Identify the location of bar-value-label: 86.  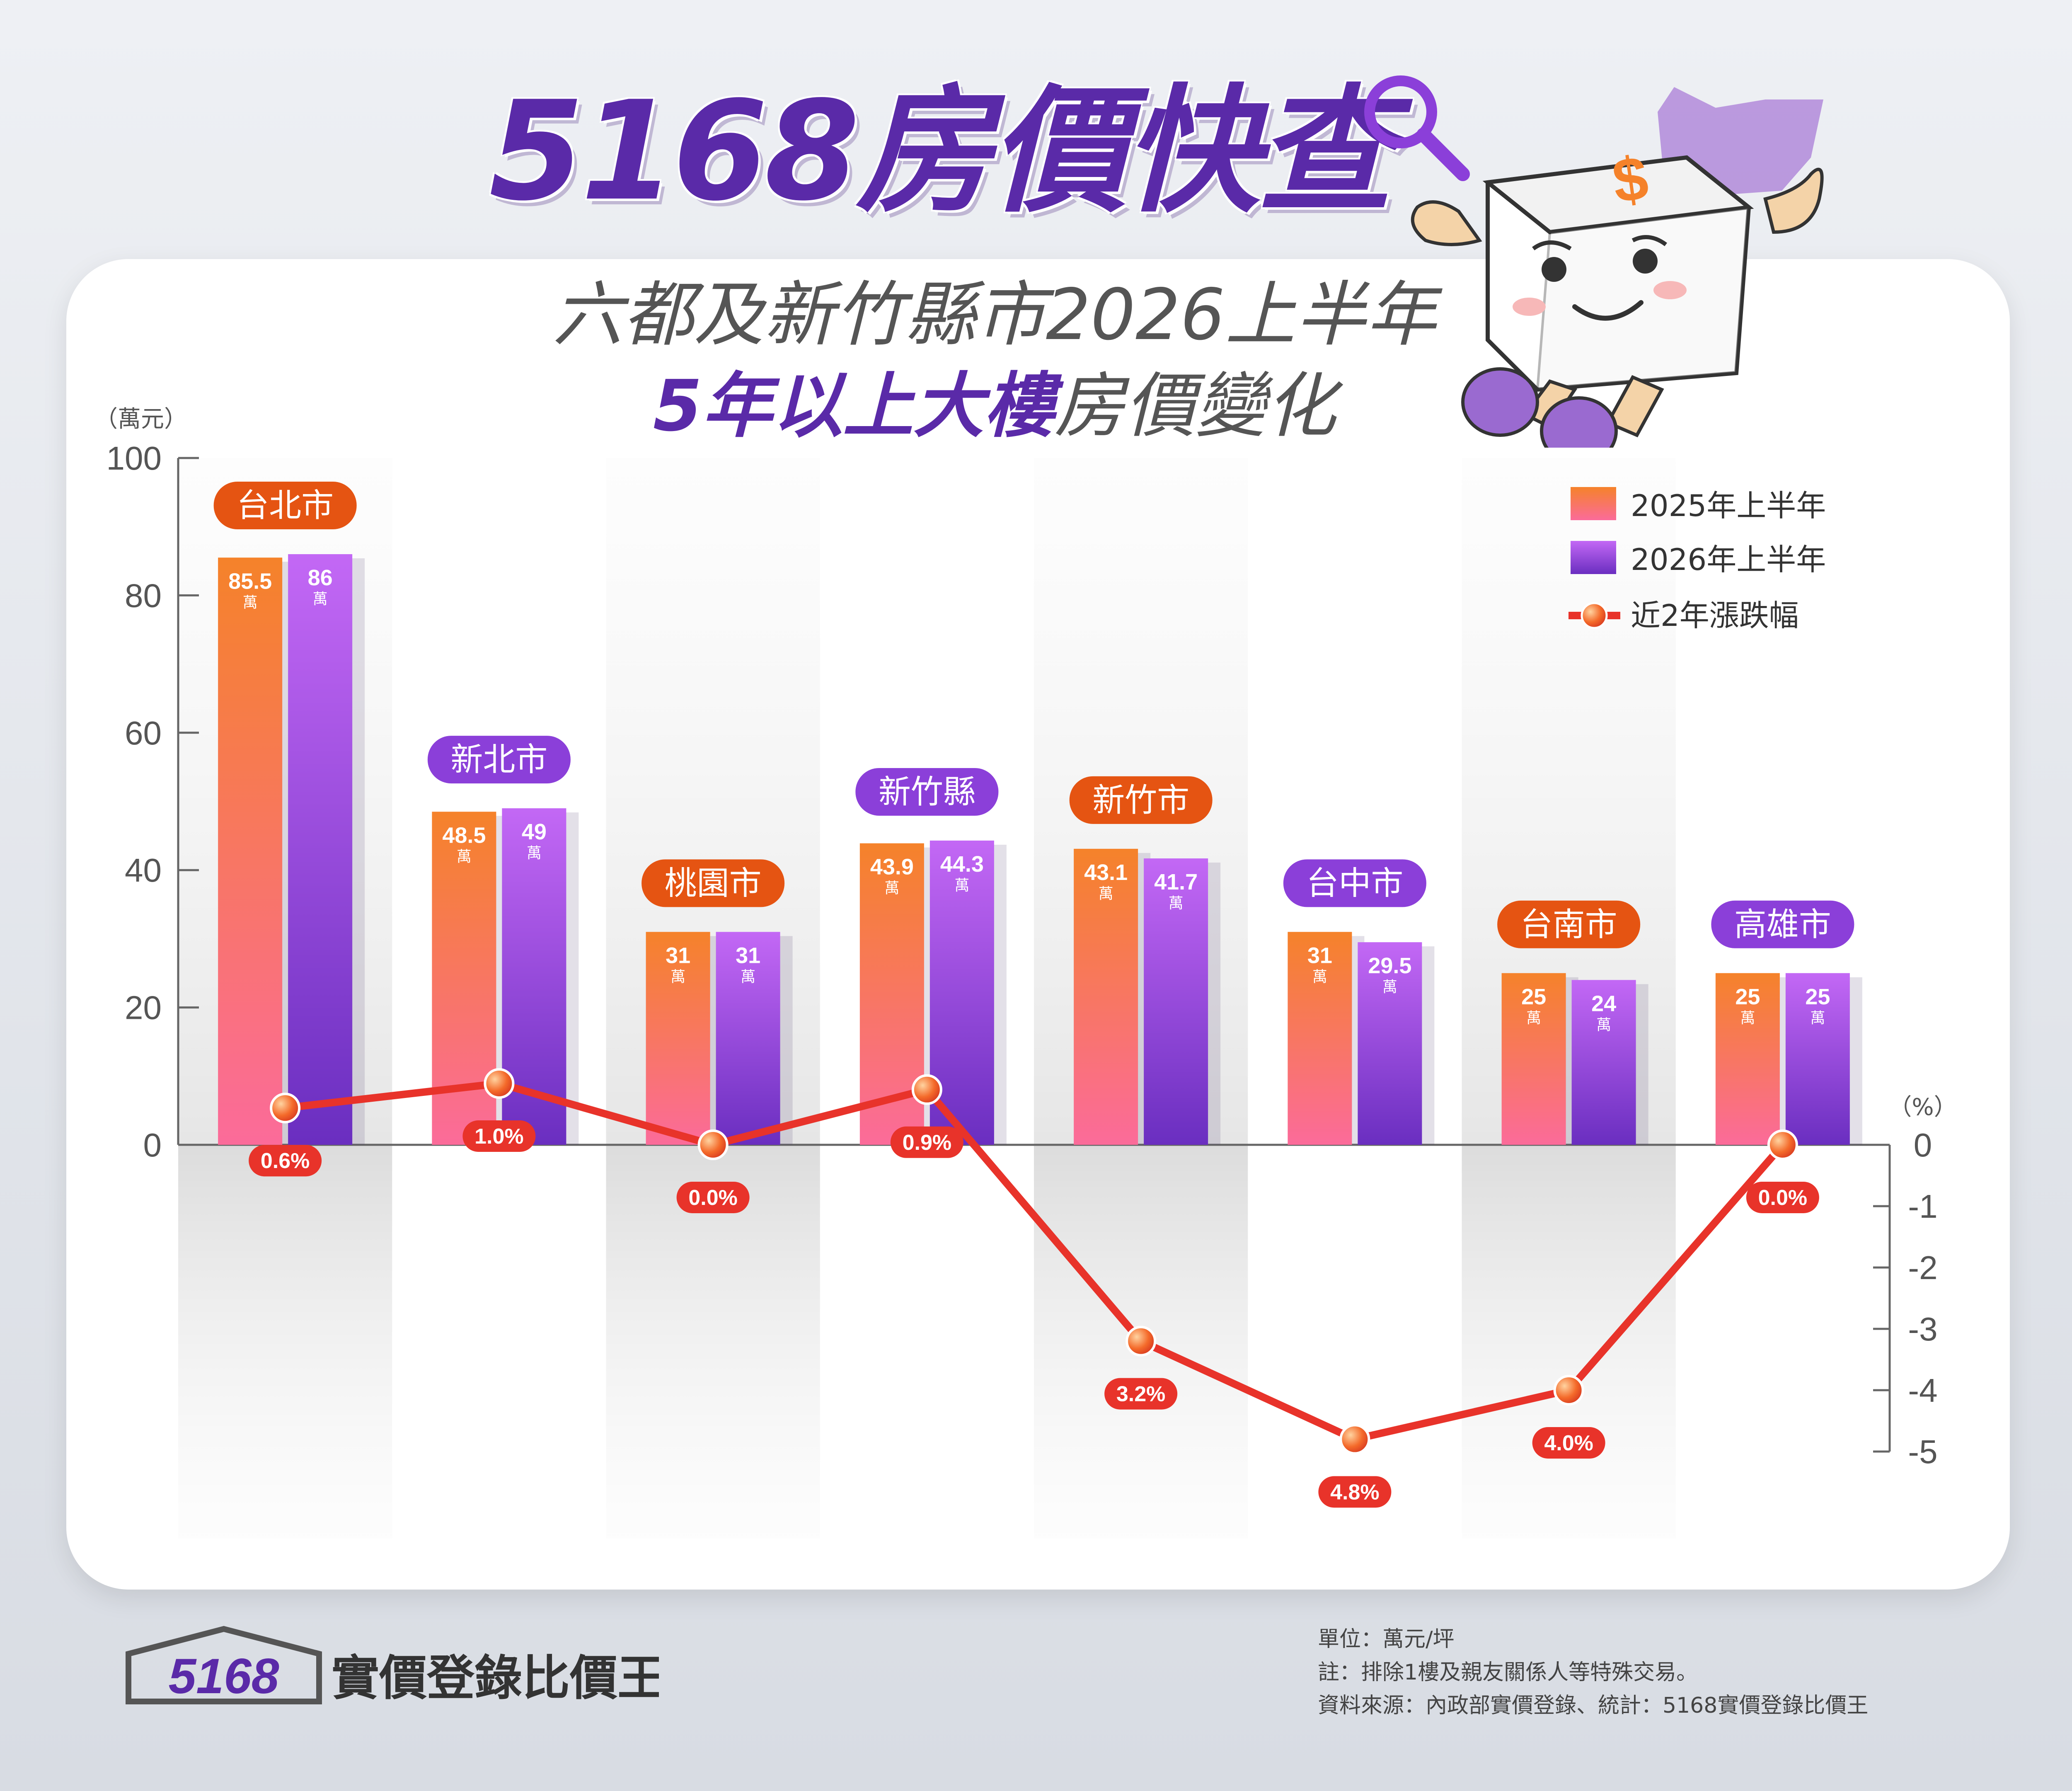
(320, 577).